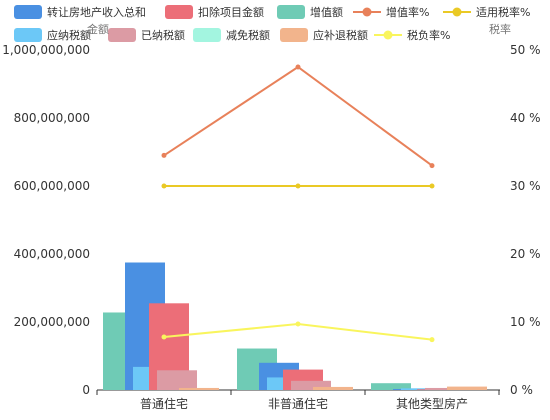  I want to click on legend-label: 适用税率%, so click(503, 12).